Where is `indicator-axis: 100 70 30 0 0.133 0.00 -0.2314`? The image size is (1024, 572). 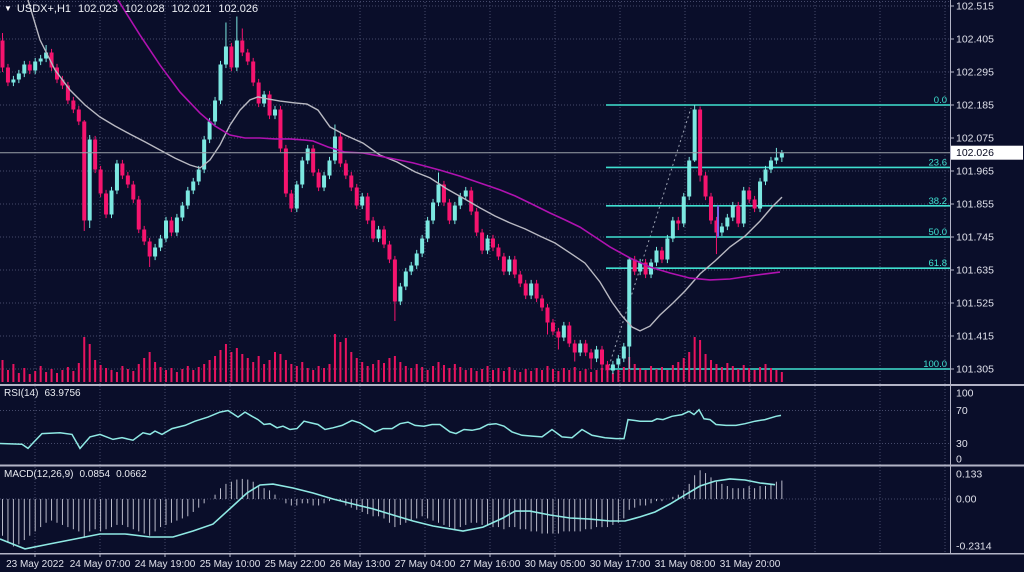 indicator-axis: 100 70 30 0 0.133 0.00 -0.2314 is located at coordinates (974, 470).